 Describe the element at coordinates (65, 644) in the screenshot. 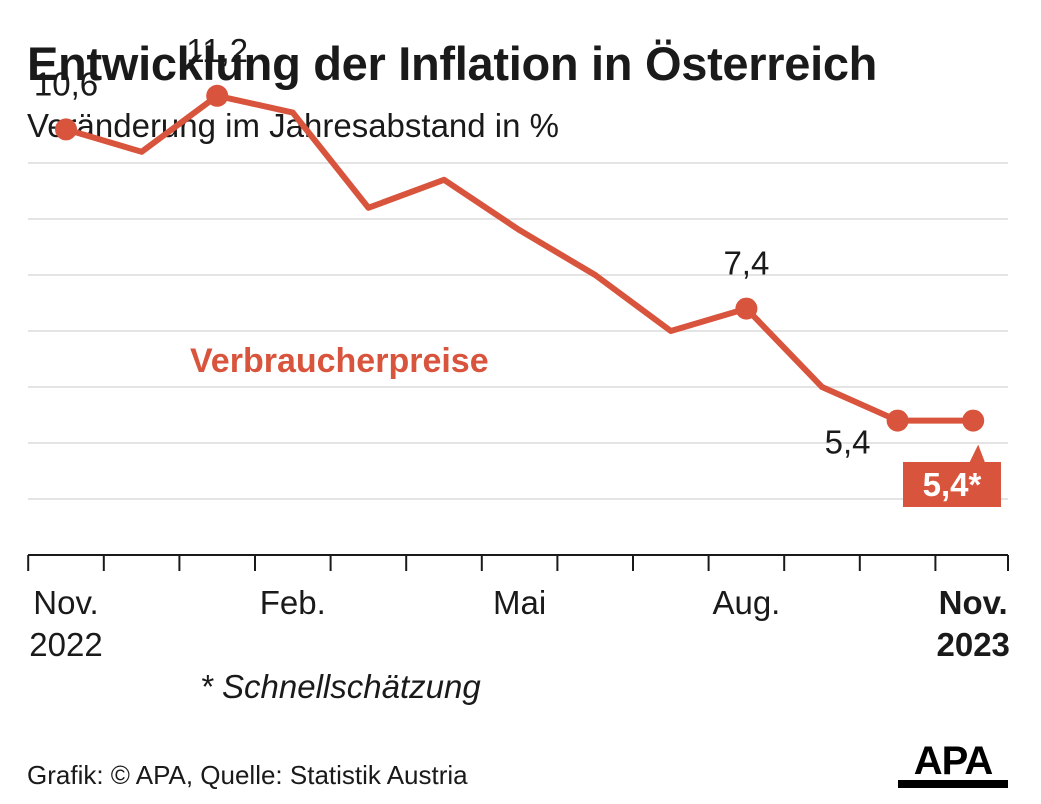

I see `x-tick-label-year: 2022` at that location.